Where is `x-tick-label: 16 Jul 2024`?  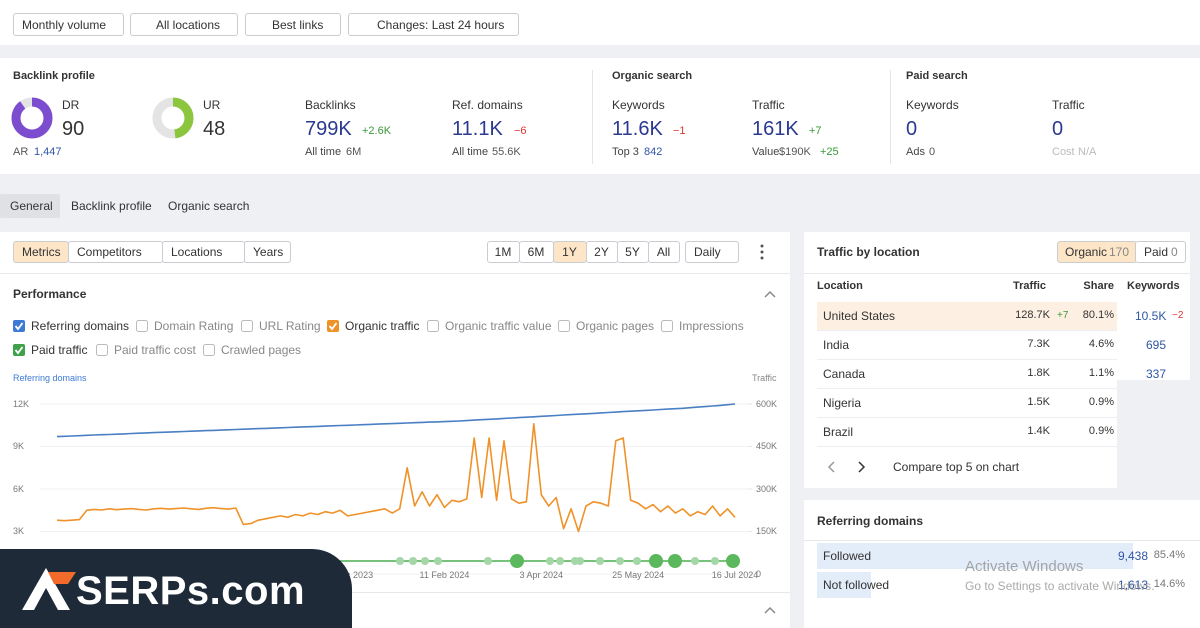
x-tick-label: 16 Jul 2024 is located at coordinates (735, 574).